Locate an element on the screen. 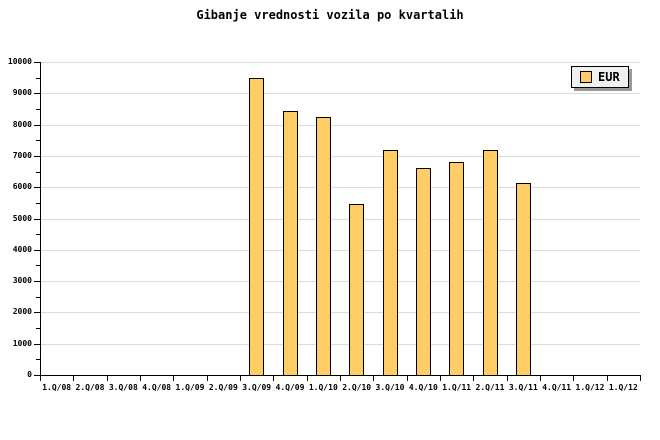 Image resolution: width=660 pixels, height=440 pixels. x-axis-label: 4.Q/10 is located at coordinates (423, 387).